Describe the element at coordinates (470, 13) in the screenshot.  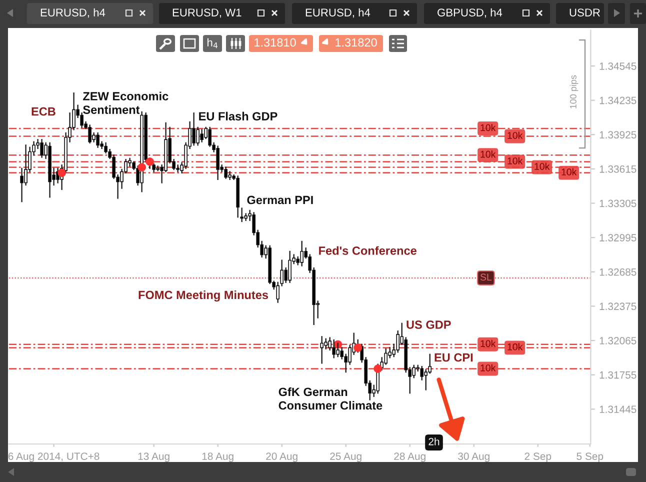
I see `text: GBPUSD, h4` at that location.